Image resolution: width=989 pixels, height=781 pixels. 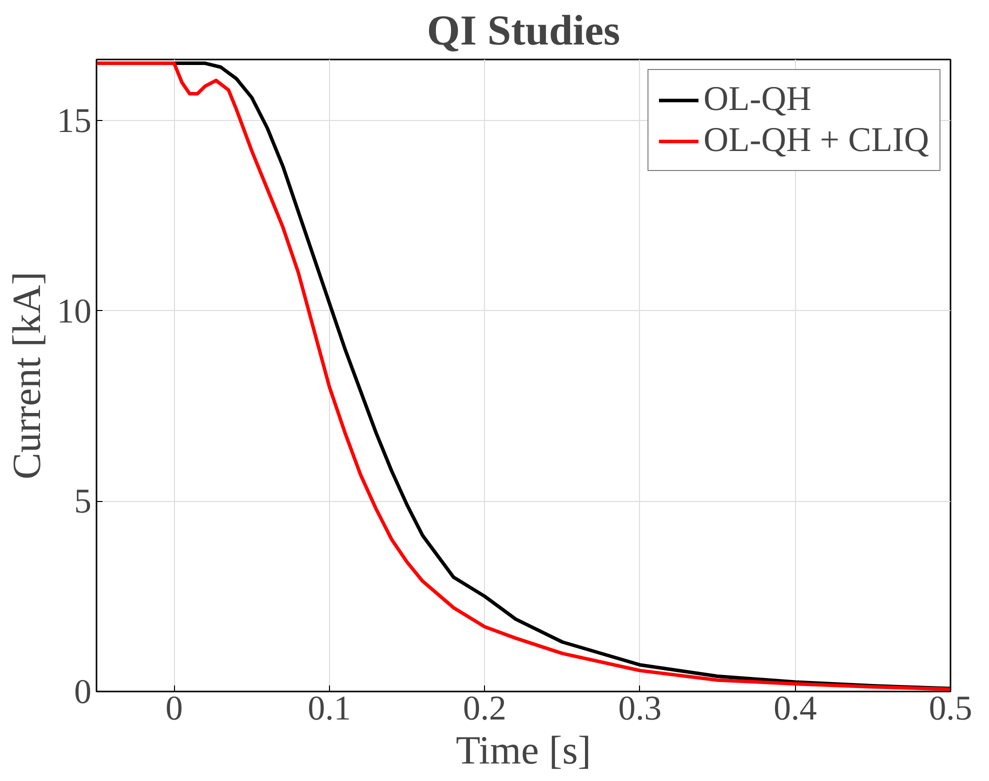 I want to click on y-tick-label: 5, so click(x=83, y=501).